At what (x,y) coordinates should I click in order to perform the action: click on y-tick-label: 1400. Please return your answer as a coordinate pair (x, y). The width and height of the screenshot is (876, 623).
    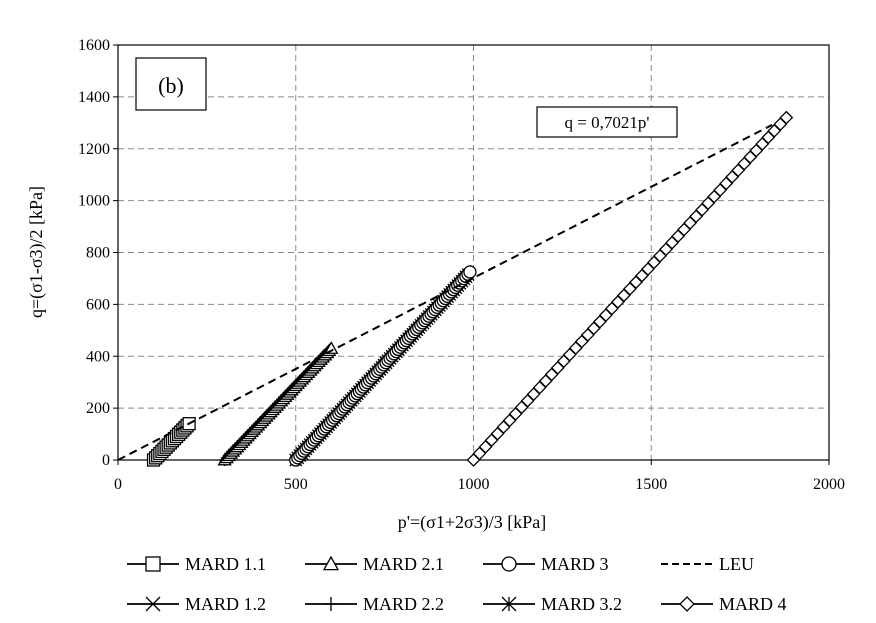
    Looking at the image, I should click on (94, 97).